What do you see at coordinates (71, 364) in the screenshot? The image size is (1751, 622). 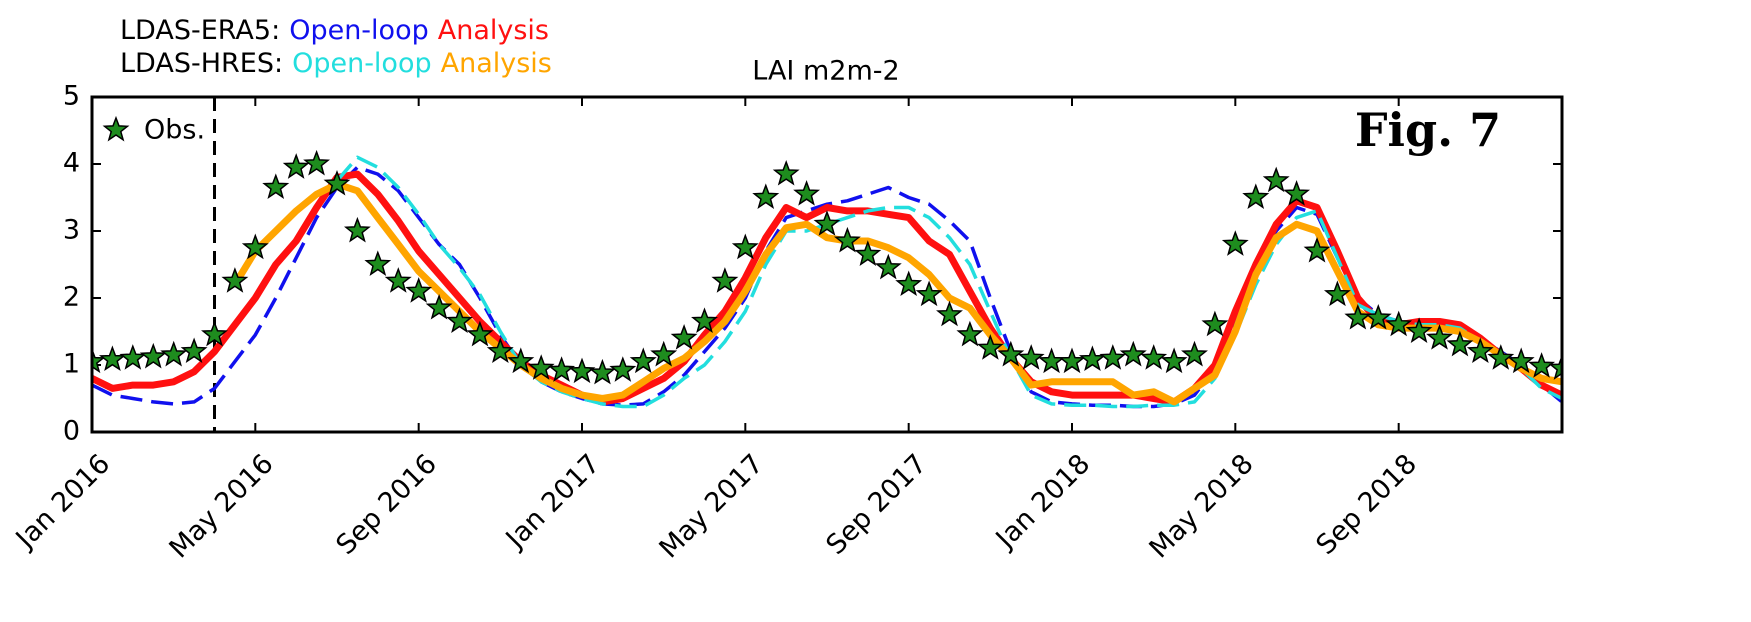 I see `y-tick-label: 1` at bounding box center [71, 364].